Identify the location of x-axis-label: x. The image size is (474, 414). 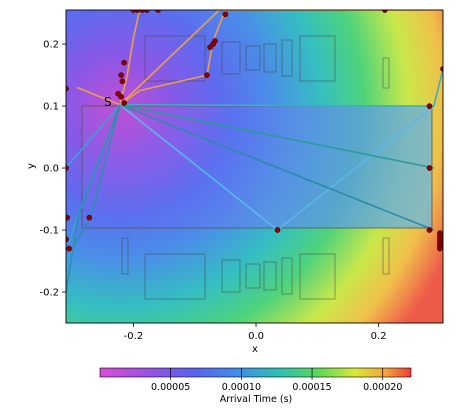
(255, 349).